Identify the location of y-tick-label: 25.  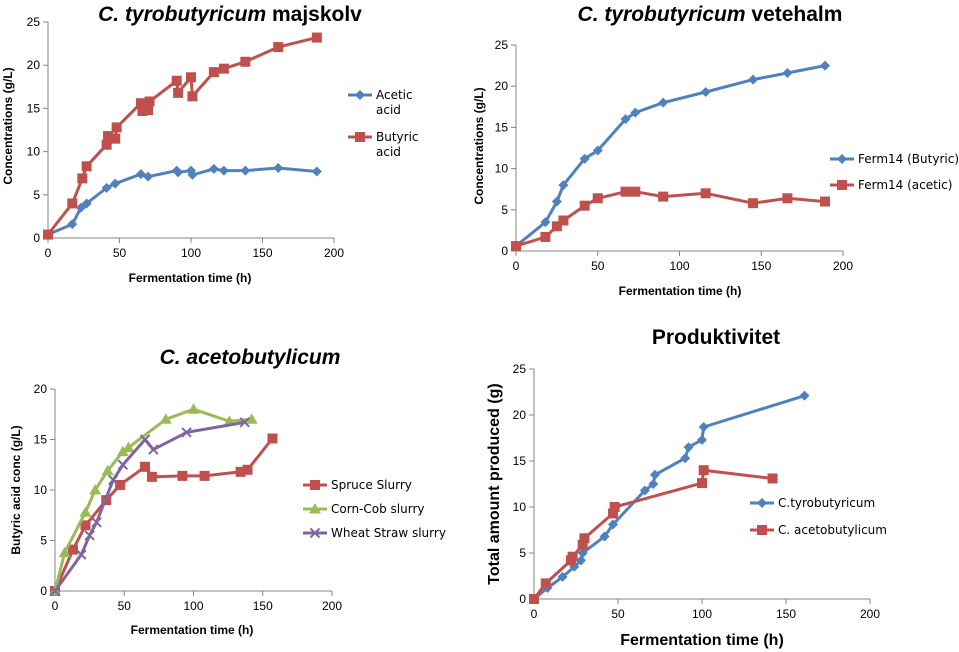
(502, 45).